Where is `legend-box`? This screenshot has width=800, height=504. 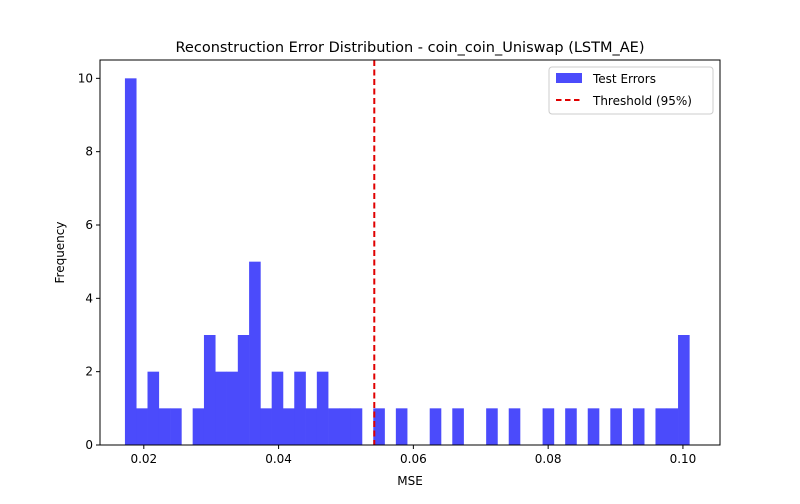 legend-box is located at coordinates (631, 90).